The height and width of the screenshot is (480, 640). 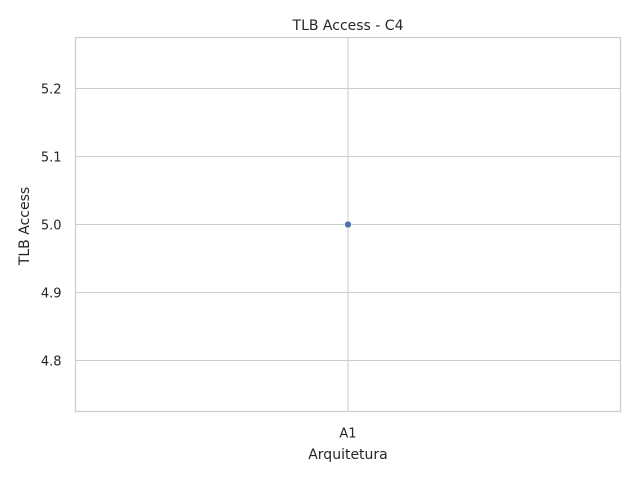 I want to click on data-point, so click(x=347, y=224).